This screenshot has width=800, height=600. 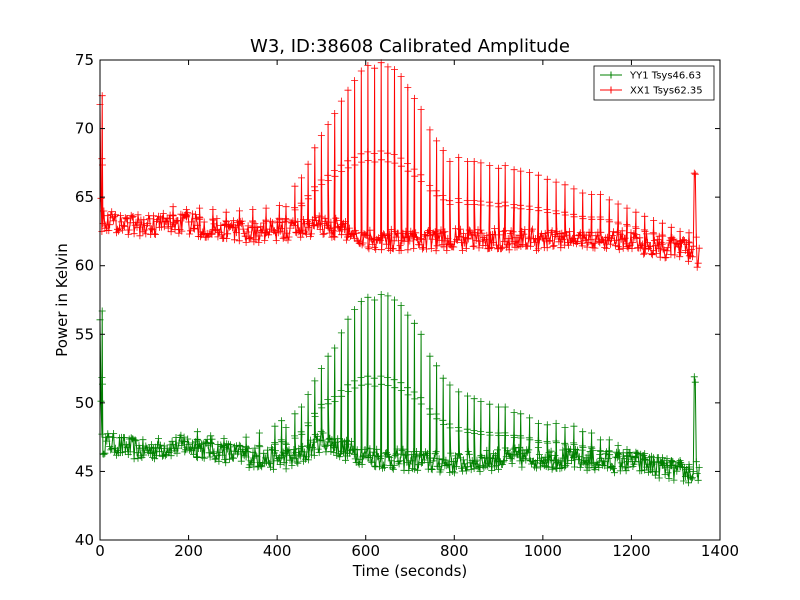 What do you see at coordinates (84, 60) in the screenshot?
I see `y-tick-label: 75` at bounding box center [84, 60].